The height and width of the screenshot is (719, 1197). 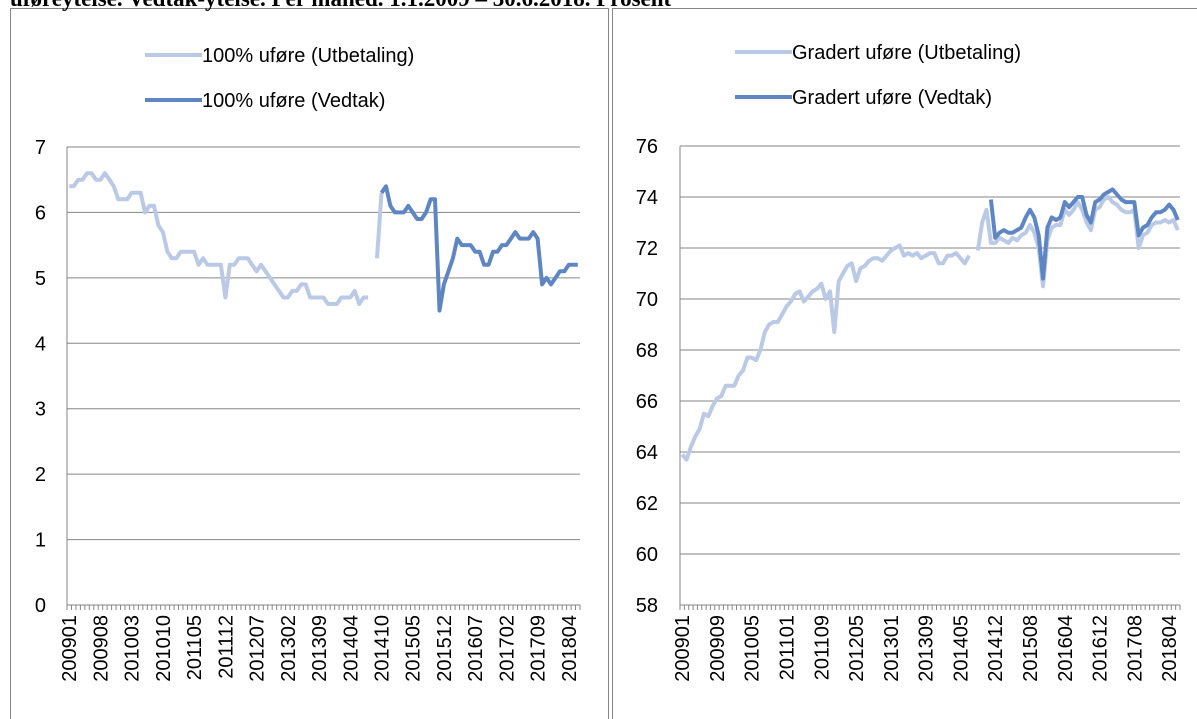 What do you see at coordinates (647, 453) in the screenshot?
I see `y-tick-label: 64` at bounding box center [647, 453].